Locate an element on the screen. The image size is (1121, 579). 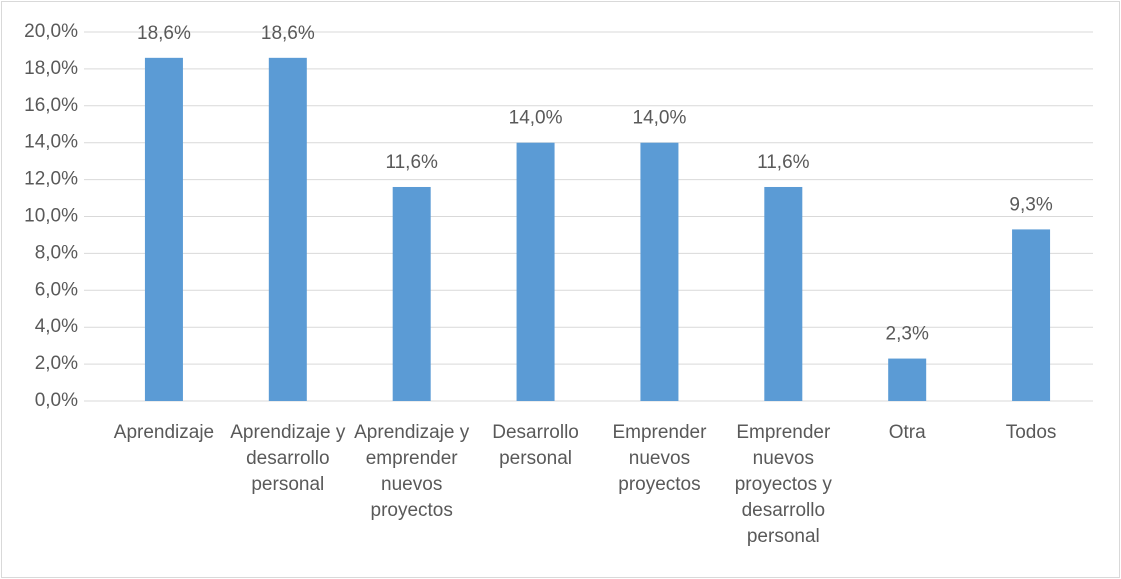
y-tick-label: 2,0% is located at coordinates (56, 363).